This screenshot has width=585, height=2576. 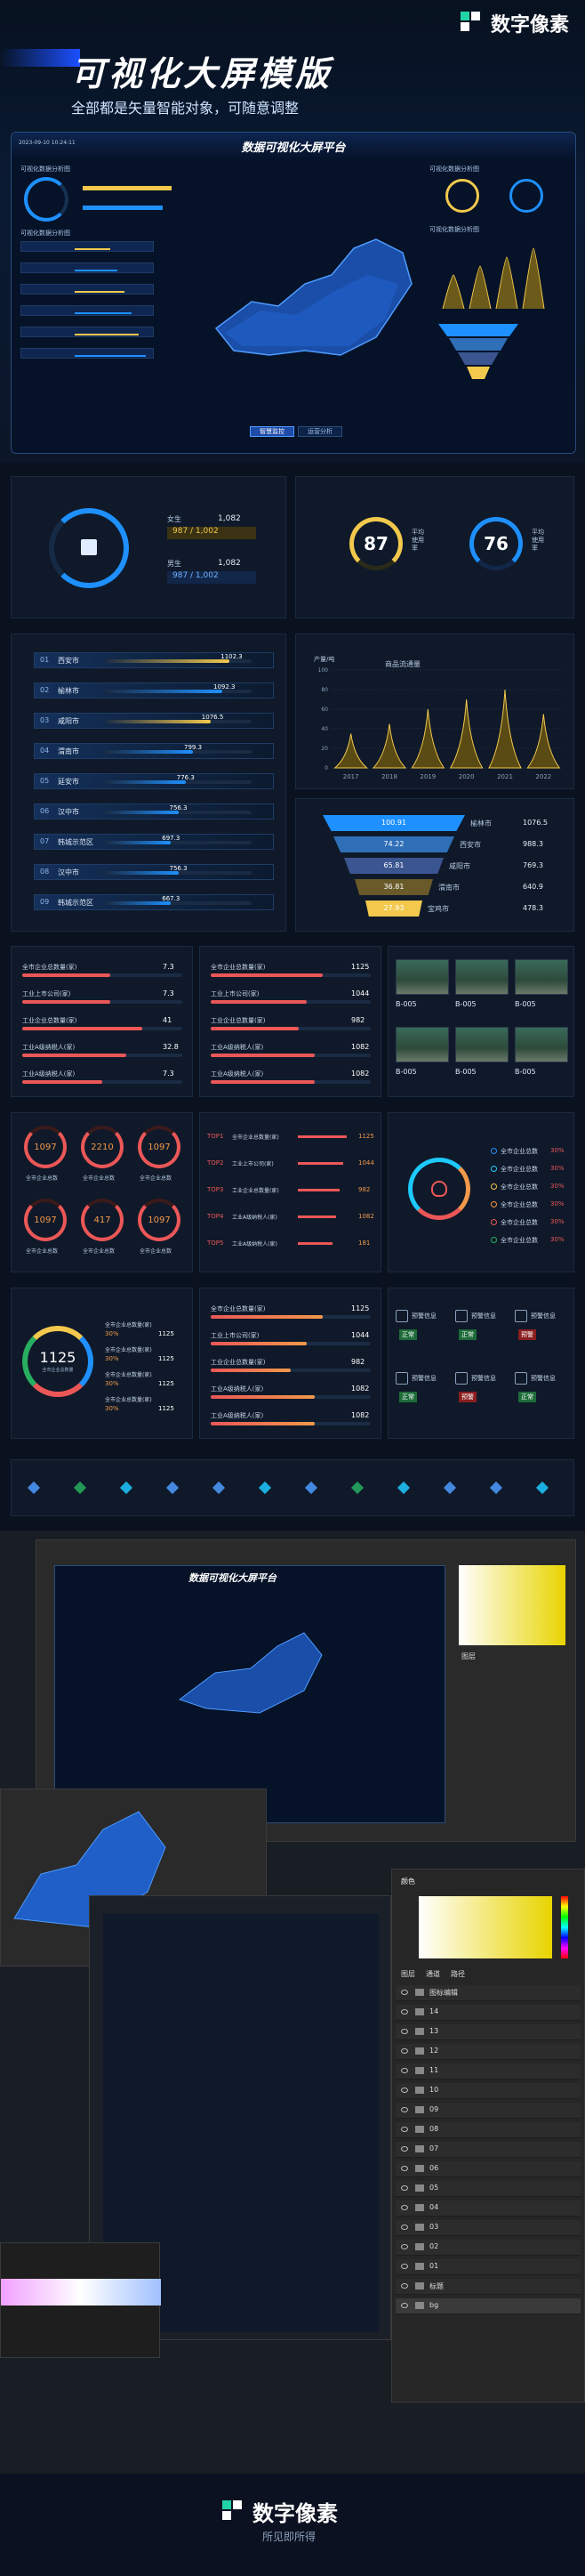 I want to click on ps-tab-paths: 路径, so click(x=458, y=1974).